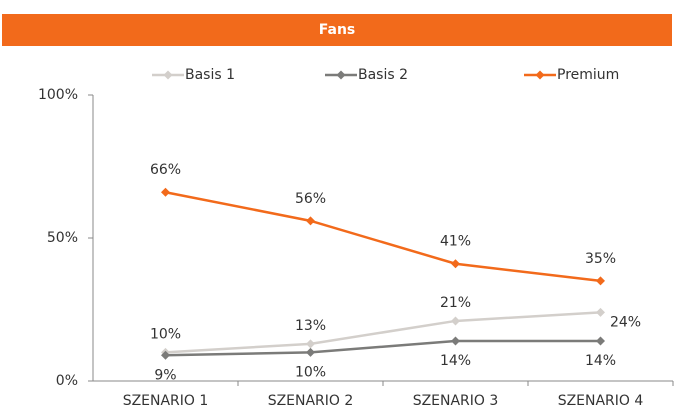 The width and height of the screenshot is (675, 412). I want to click on x-tick-label: SZENARIO 3, so click(456, 401).